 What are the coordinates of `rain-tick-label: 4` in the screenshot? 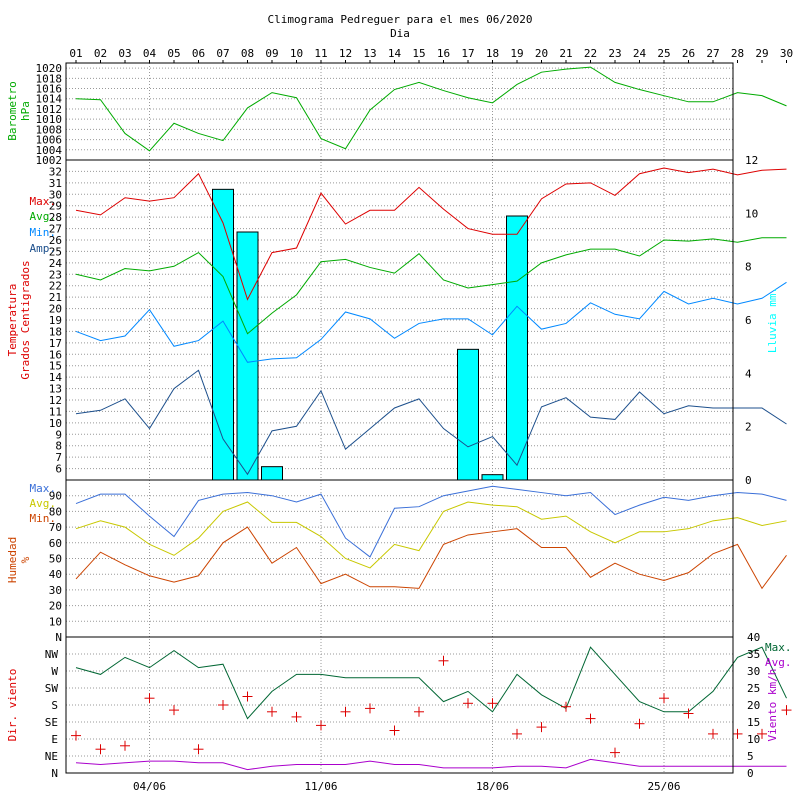 It's located at (748, 373).